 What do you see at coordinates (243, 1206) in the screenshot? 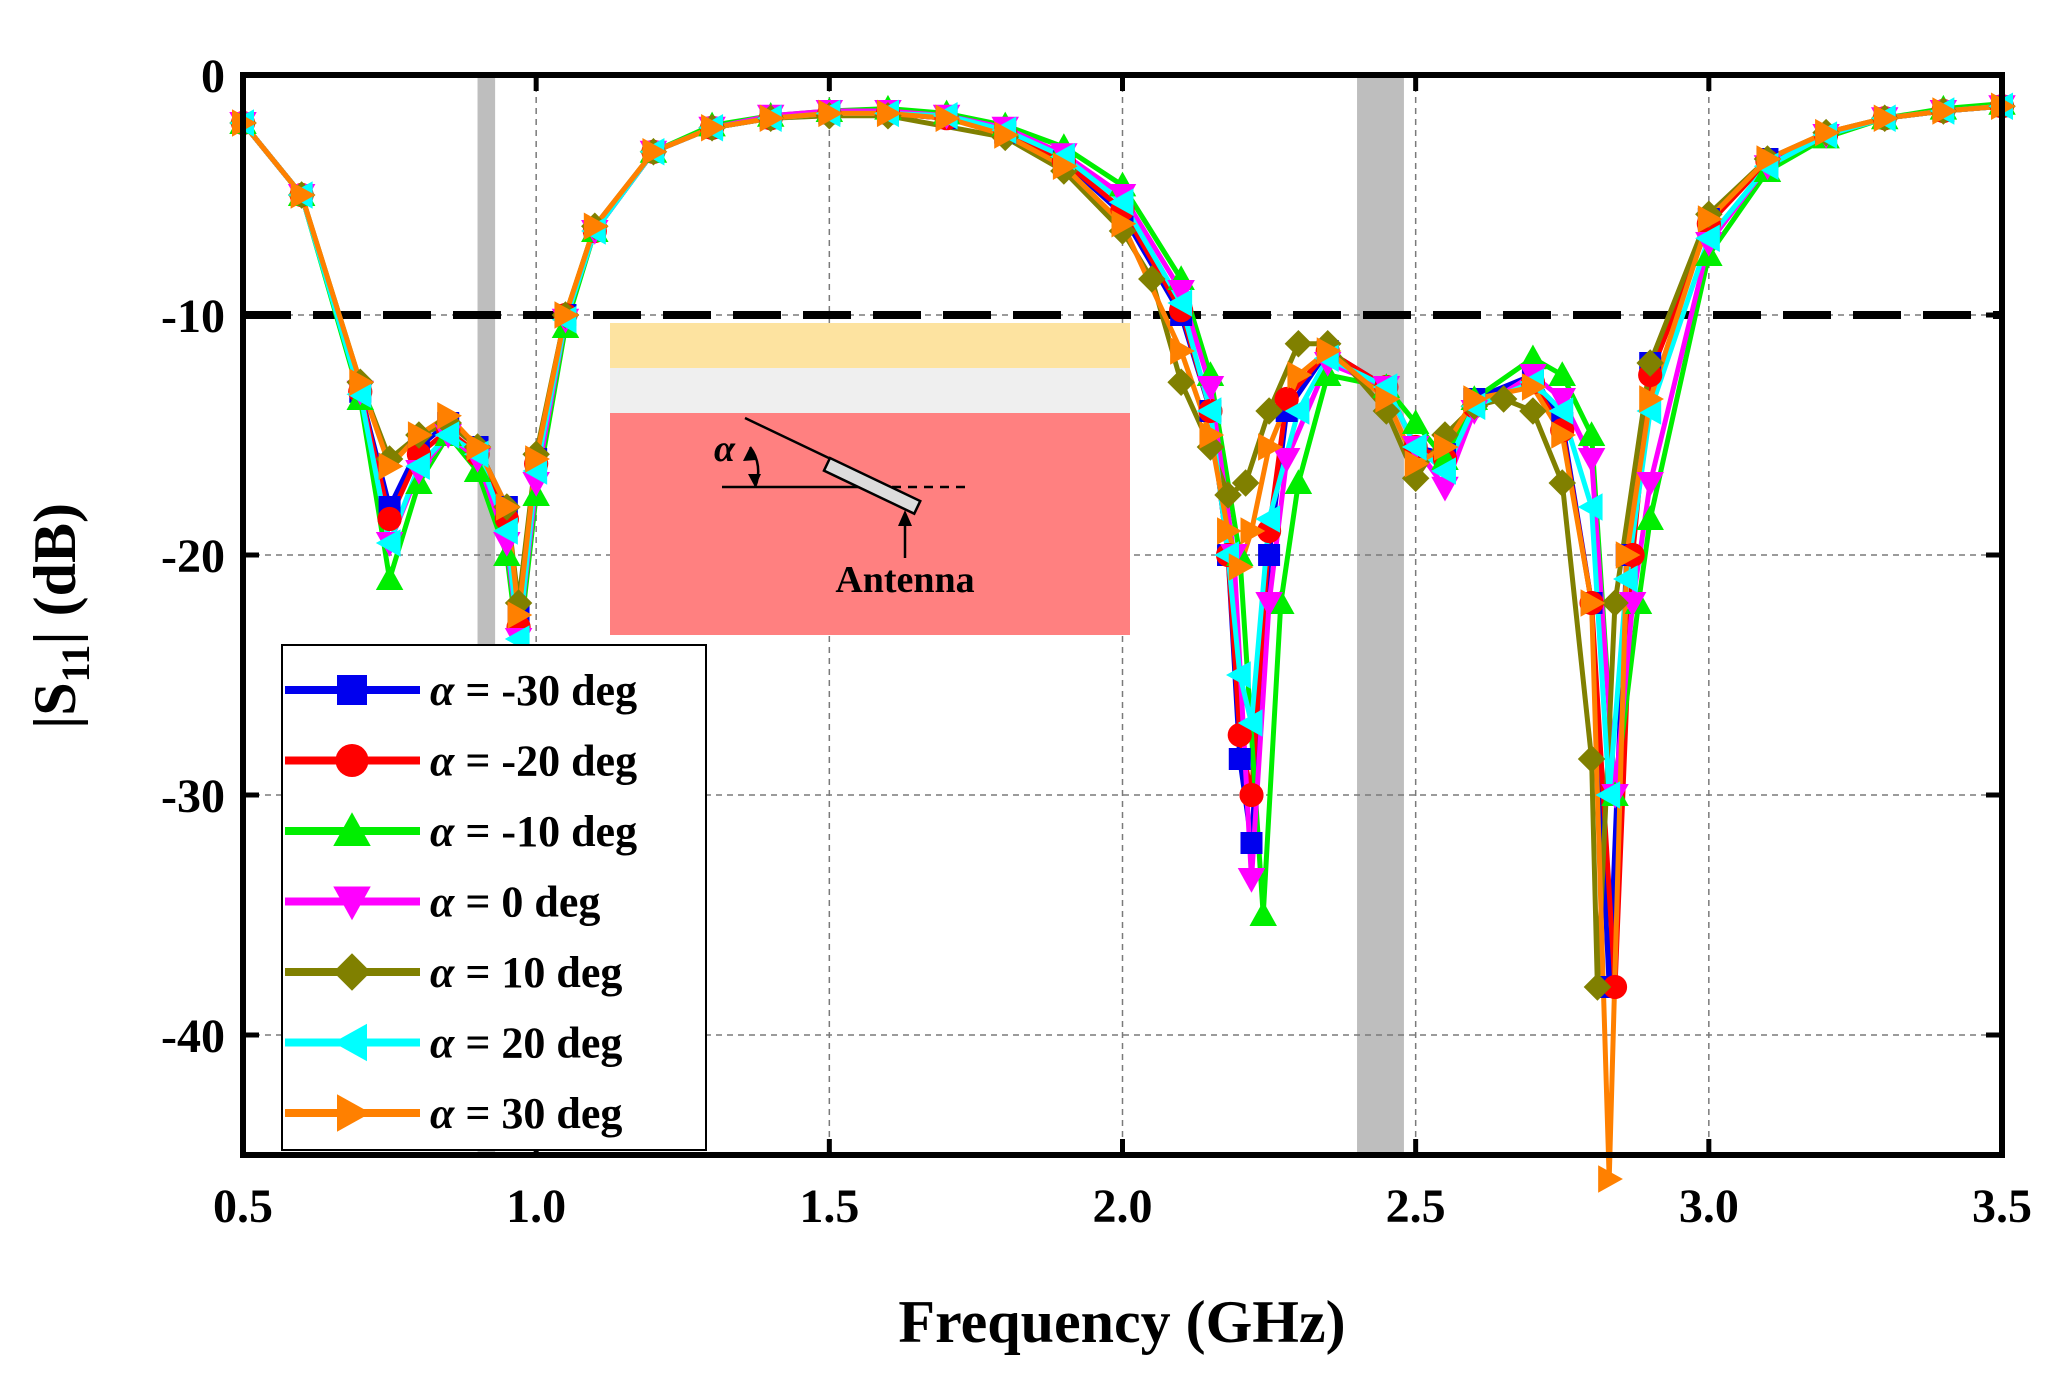
I see `x-tick-label: 0.5` at bounding box center [243, 1206].